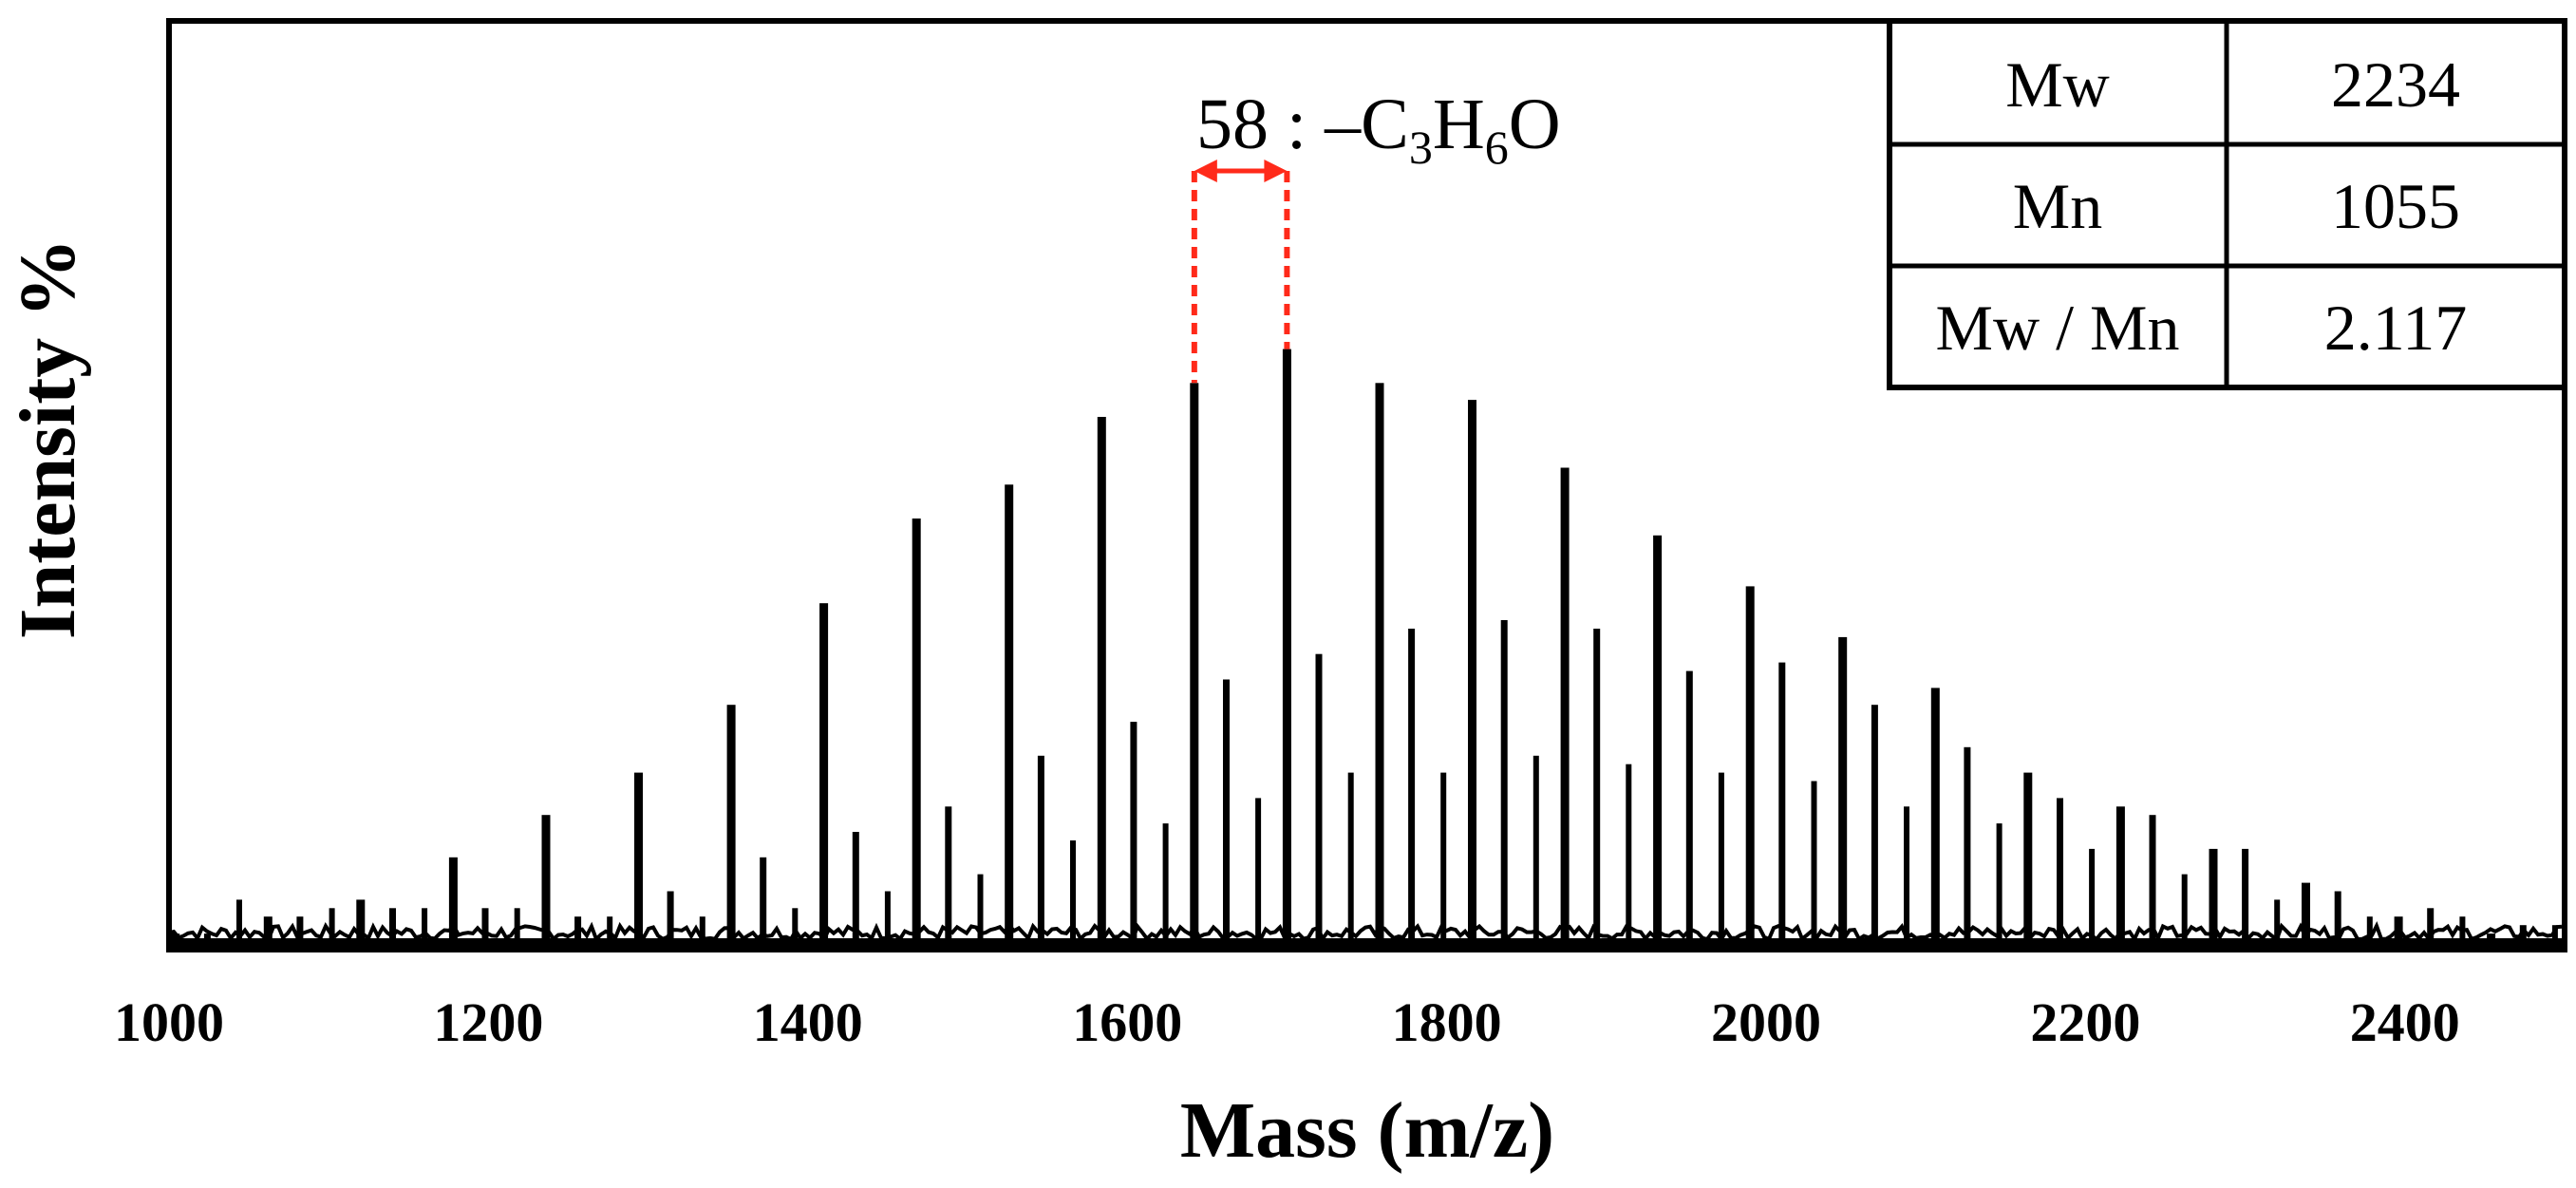 The height and width of the screenshot is (1188, 2576). What do you see at coordinates (1874, 824) in the screenshot?
I see `peak-secondary-series-2068` at bounding box center [1874, 824].